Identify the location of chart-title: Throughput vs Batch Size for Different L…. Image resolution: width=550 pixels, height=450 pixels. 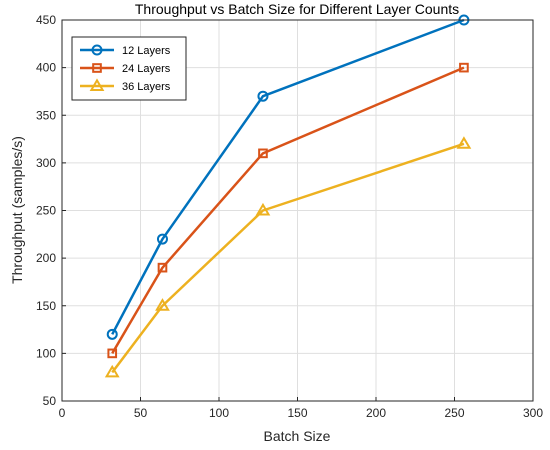
(297, 9).